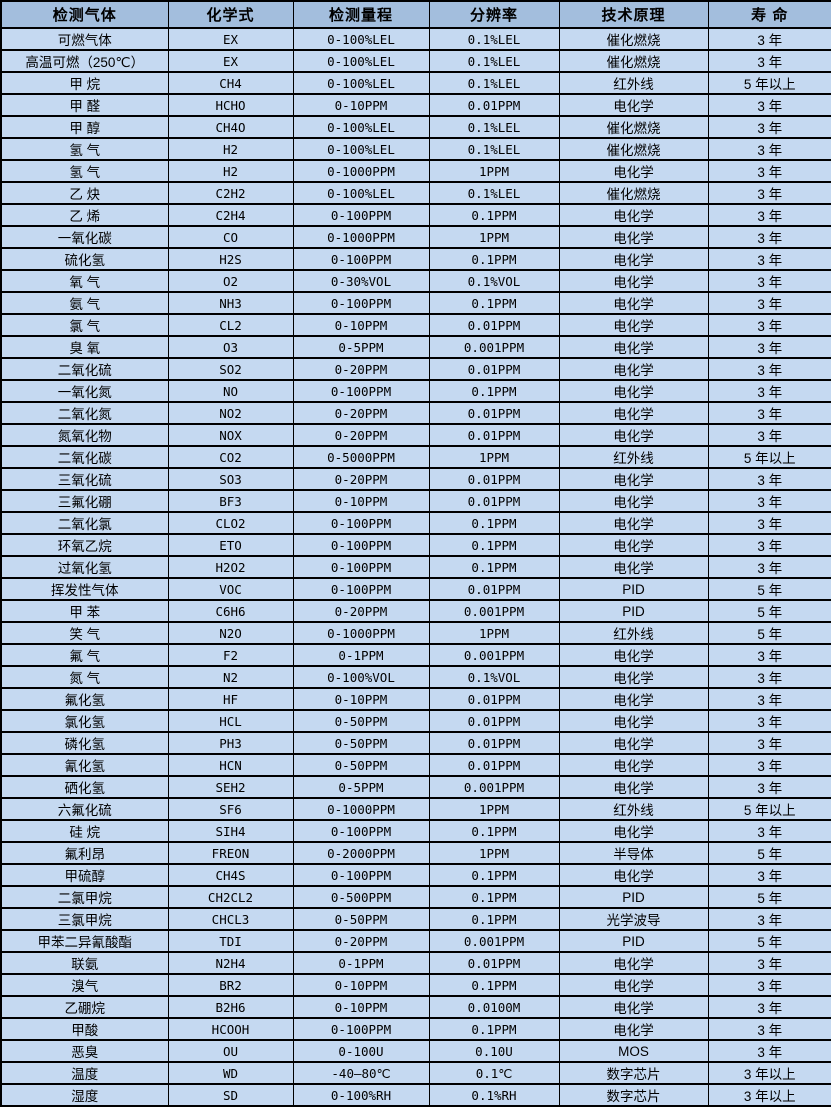 This screenshot has width=831, height=1107. What do you see at coordinates (230, 633) in the screenshot?
I see `cell-chemical-formula: N2O` at bounding box center [230, 633].